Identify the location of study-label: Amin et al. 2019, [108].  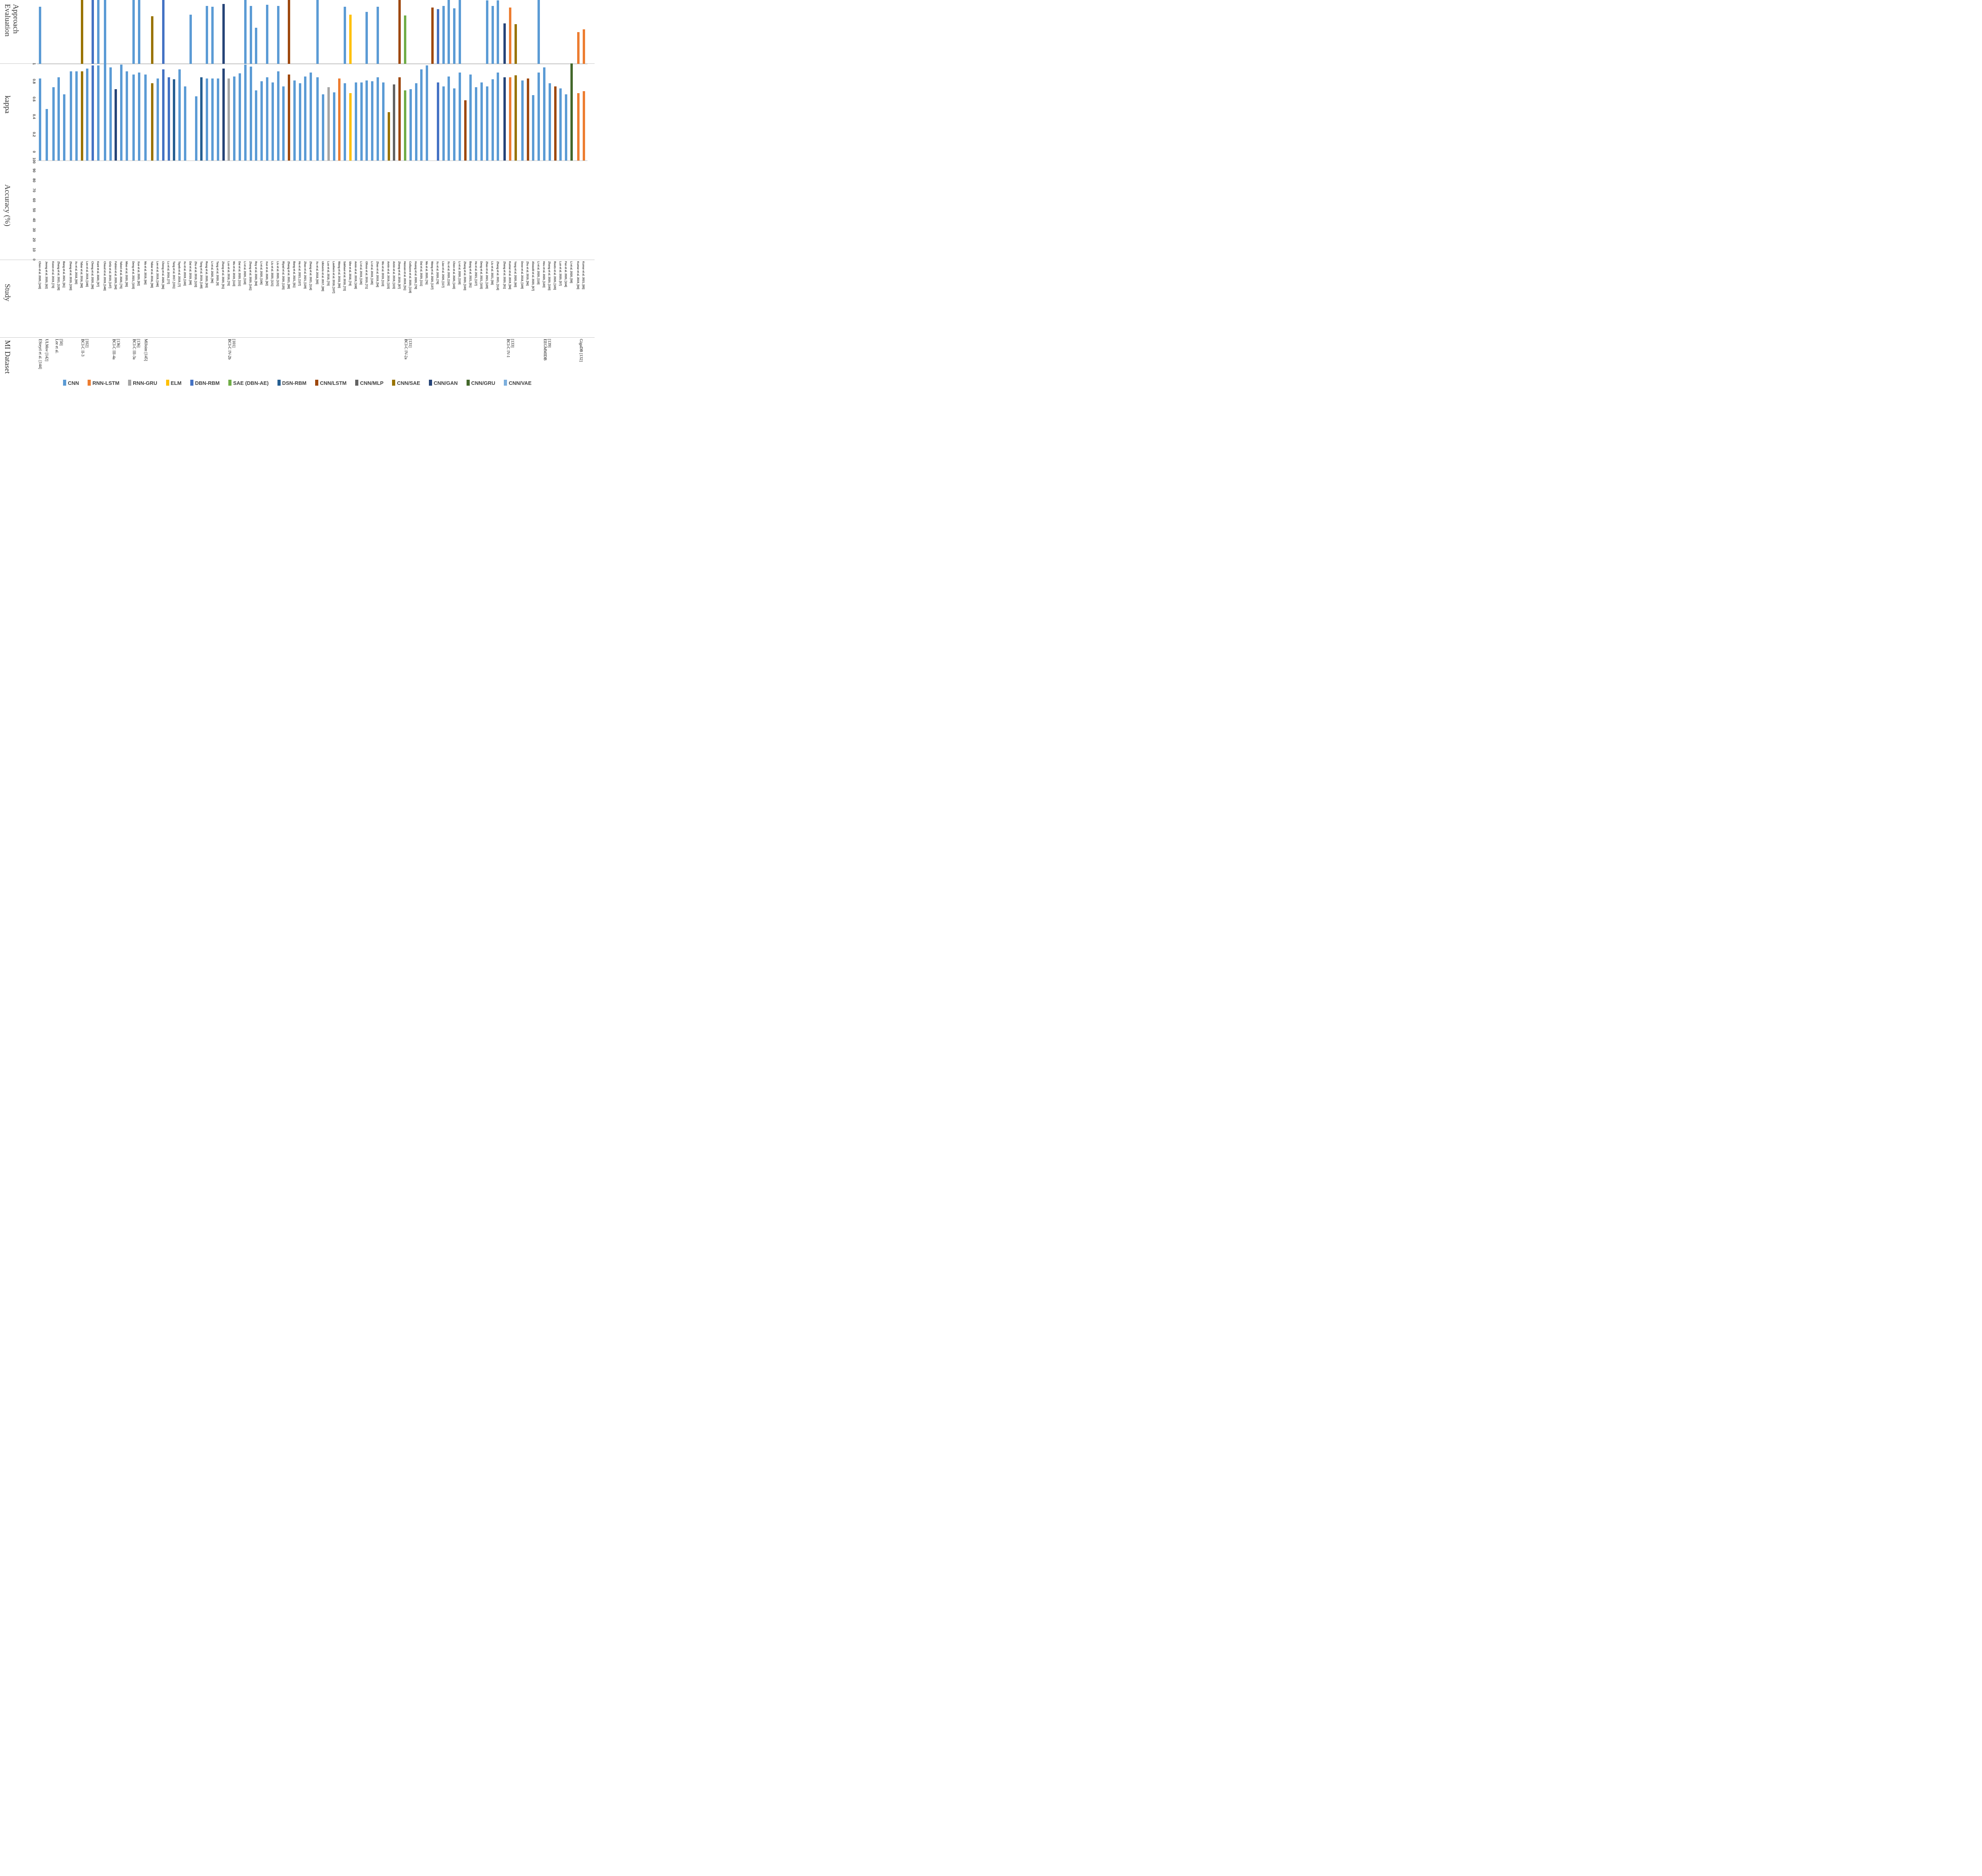
(355, 275).